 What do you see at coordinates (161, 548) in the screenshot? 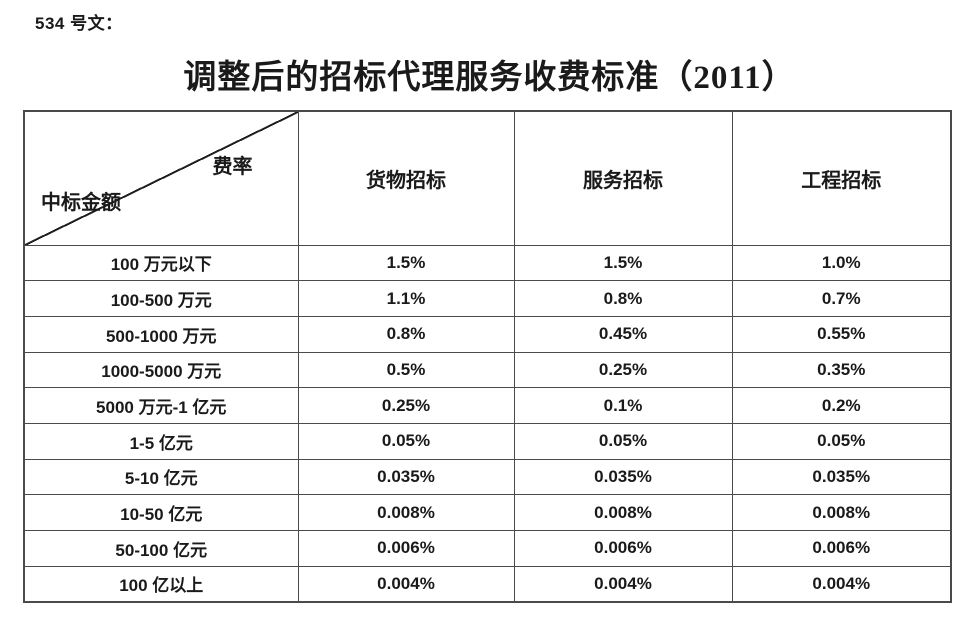
I see `amount-range-cell: 50-100 亿元` at bounding box center [161, 548].